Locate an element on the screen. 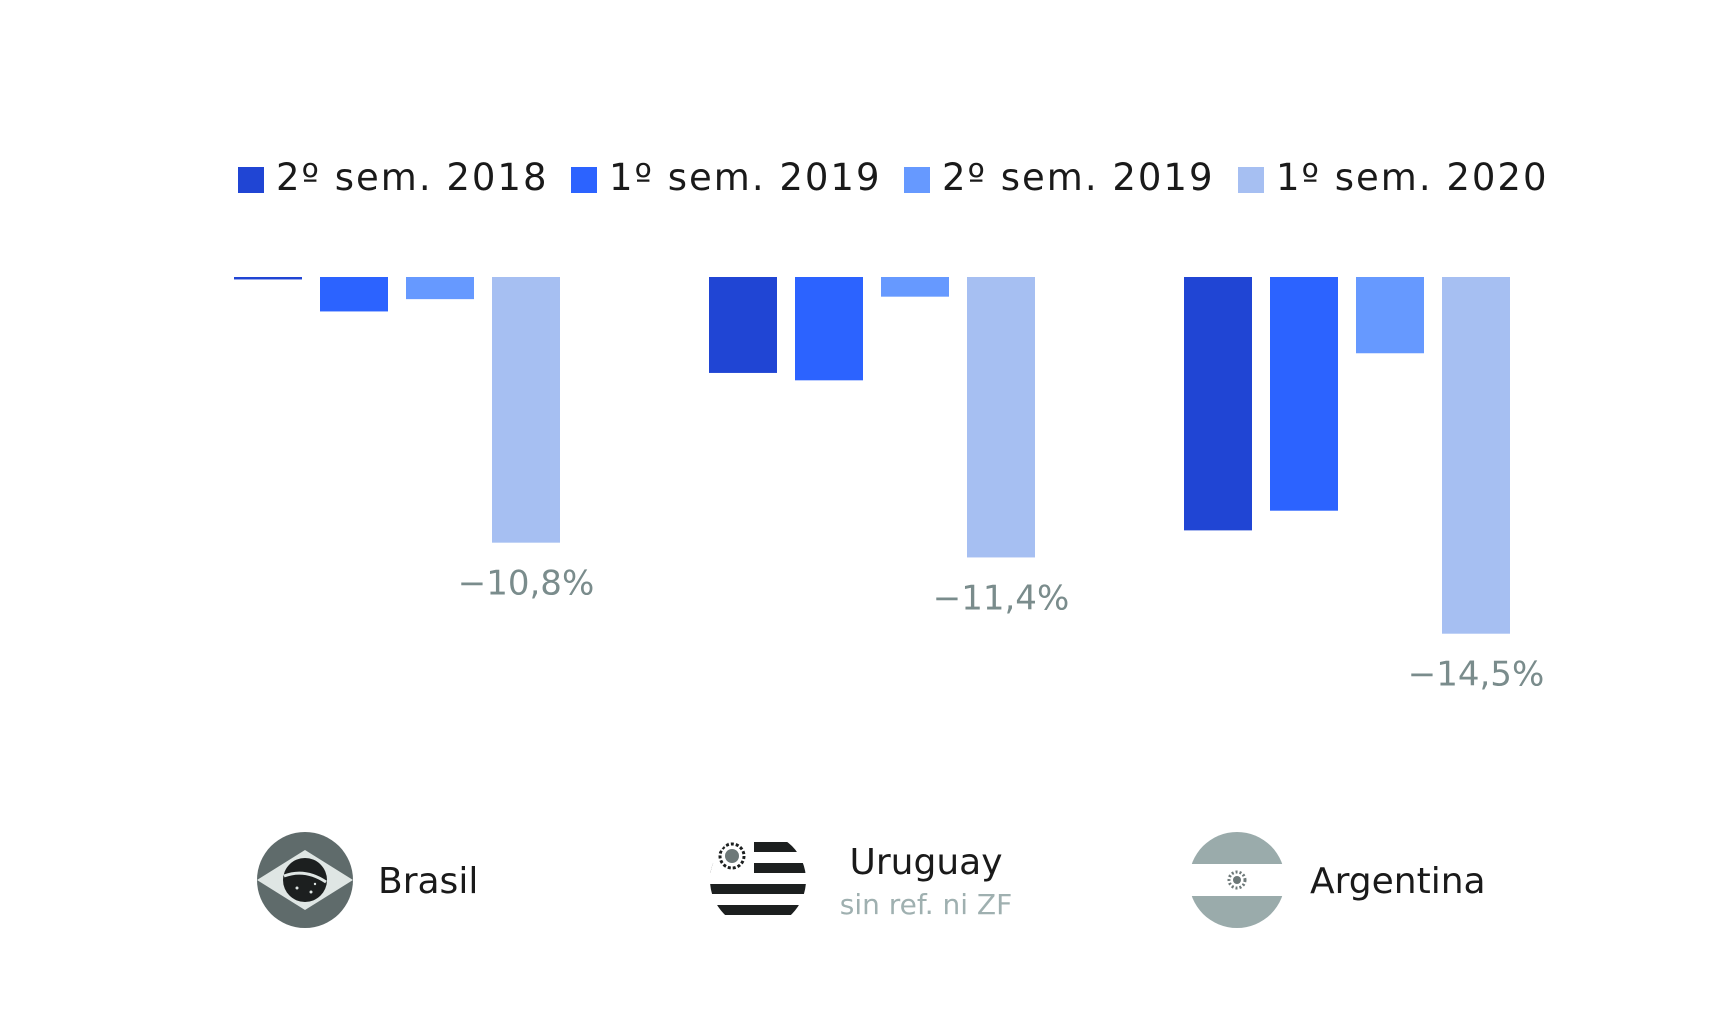 The height and width of the screenshot is (1010, 1709). data-label-brasil: −10,8% is located at coordinates (526, 584).